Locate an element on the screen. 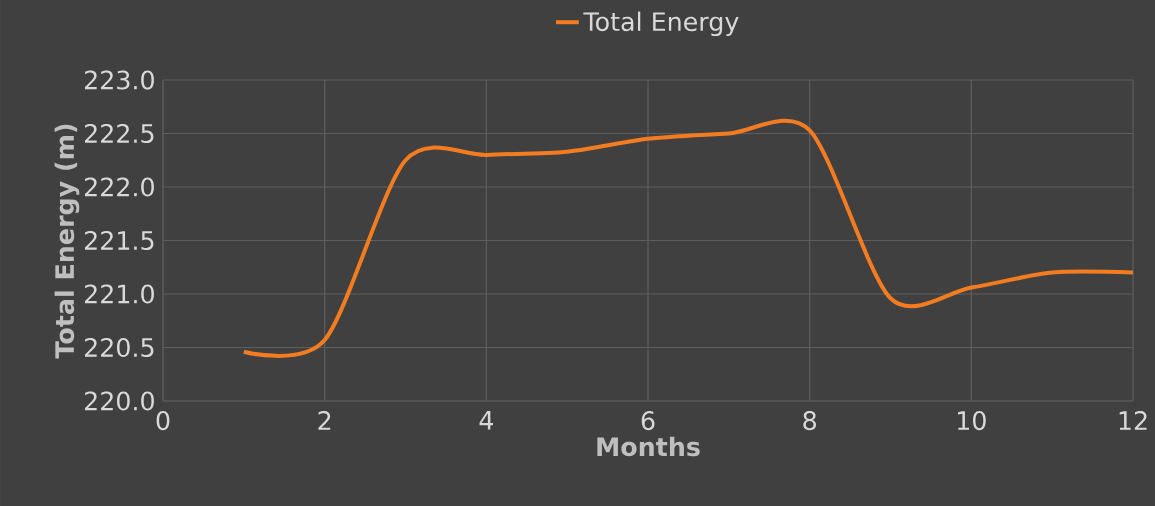 Image resolution: width=1155 pixels, height=506 pixels. x-tick-label: 6 is located at coordinates (648, 421).